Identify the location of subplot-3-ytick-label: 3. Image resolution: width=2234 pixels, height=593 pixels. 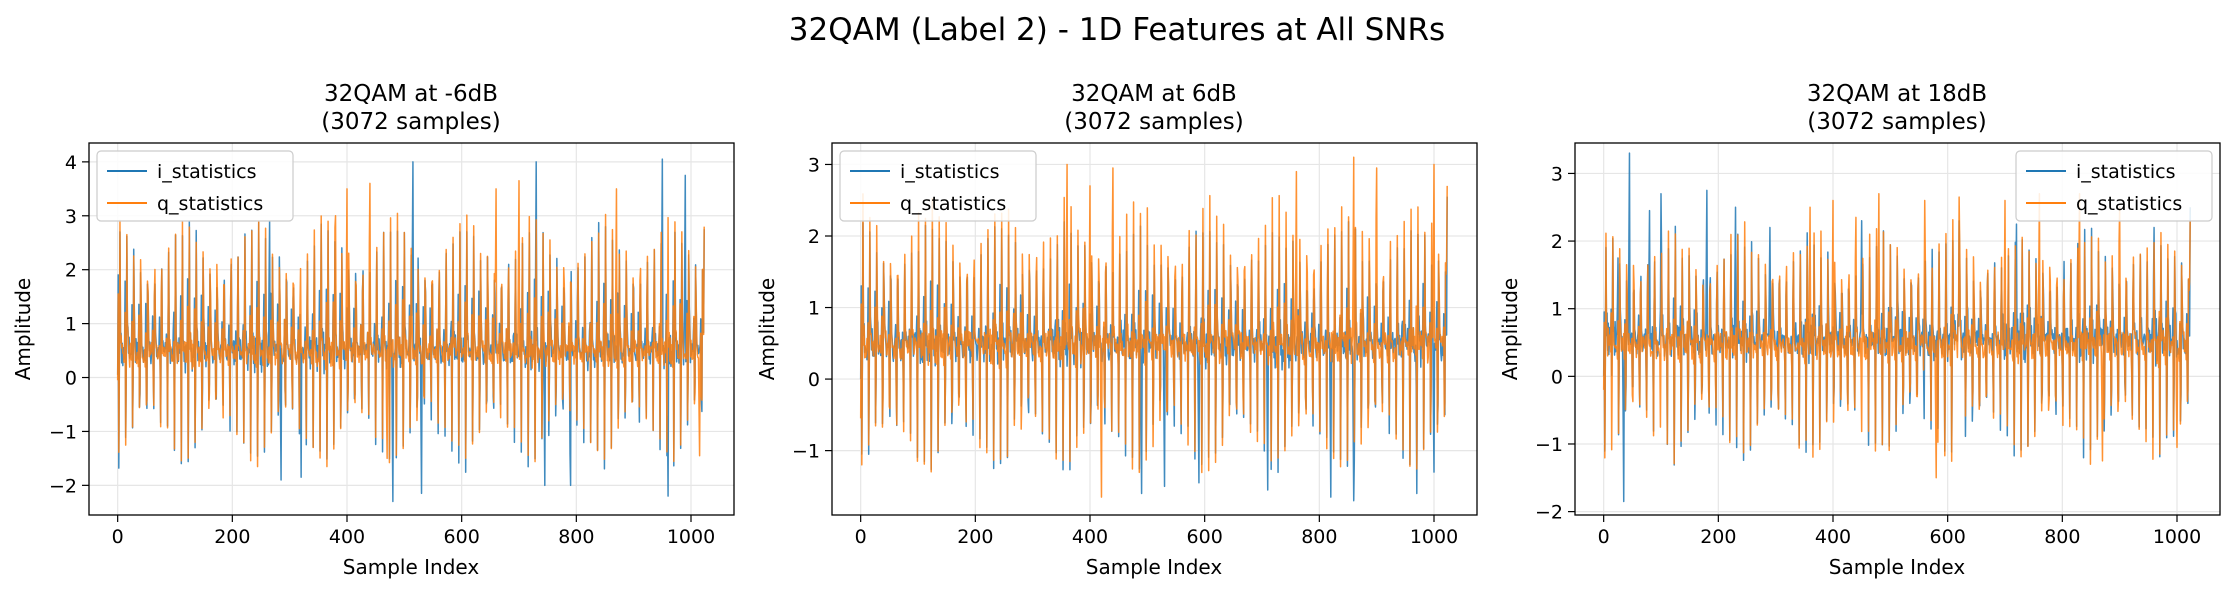
(1557, 174).